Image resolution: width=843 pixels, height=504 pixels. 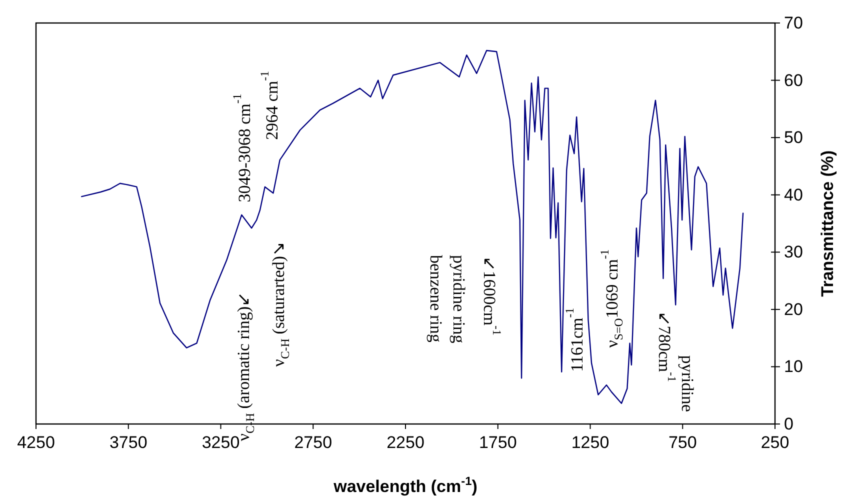 What do you see at coordinates (688, 383) in the screenshot?
I see `annotation: pyridine` at bounding box center [688, 383].